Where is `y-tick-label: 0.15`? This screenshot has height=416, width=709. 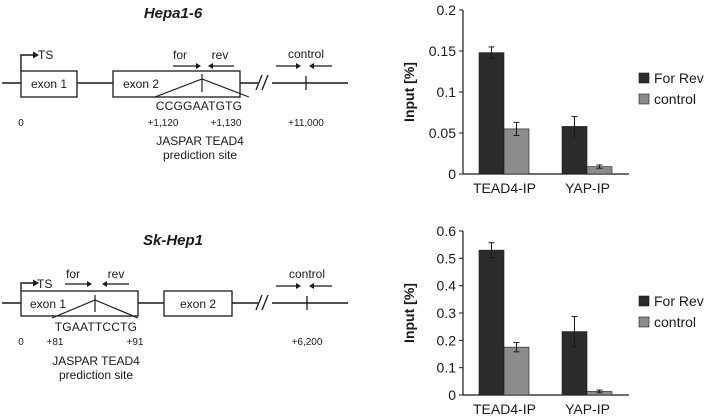
y-tick-label: 0.15 is located at coordinates (442, 51).